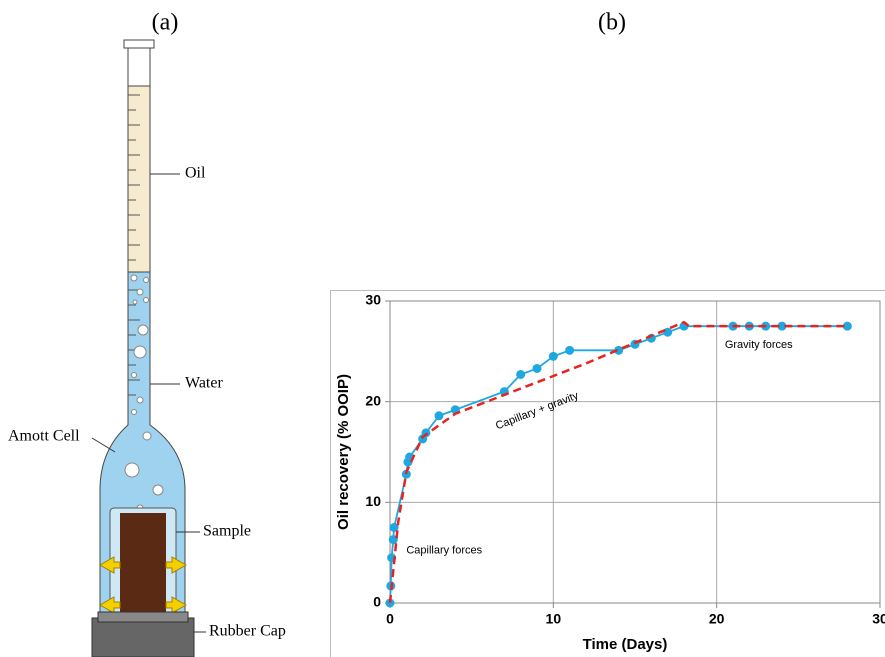  I want to click on diagram-label: Amott Cell, so click(44, 436).